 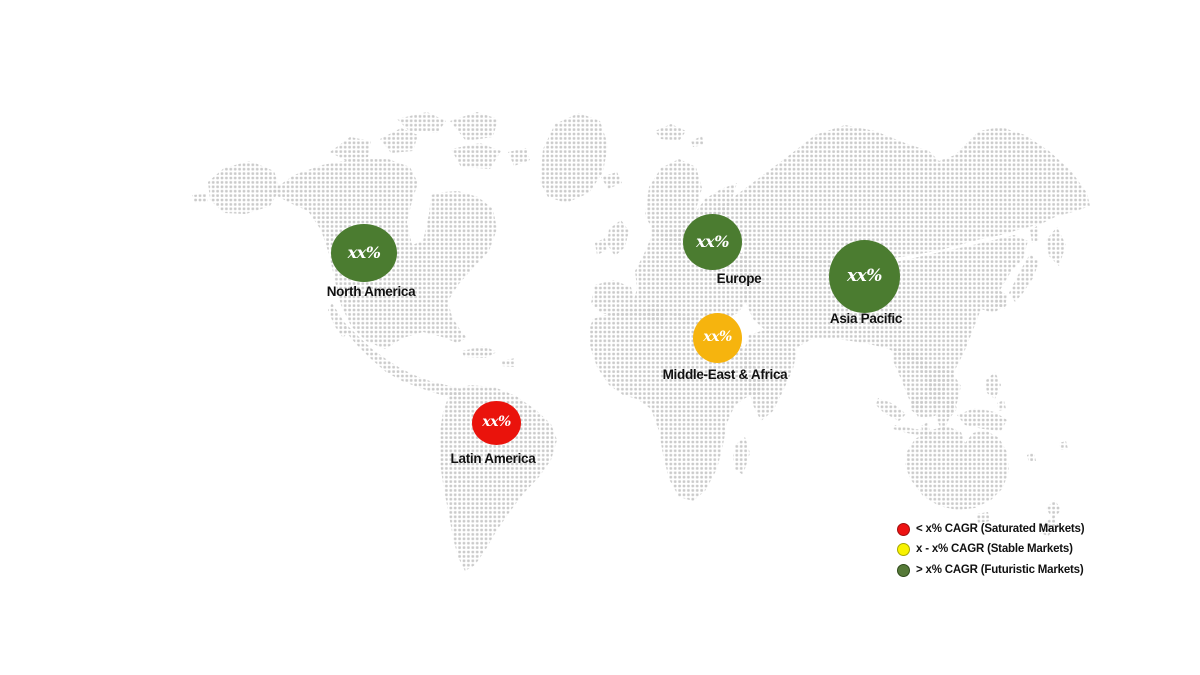 What do you see at coordinates (741, 456) in the screenshot?
I see `map-madagascar` at bounding box center [741, 456].